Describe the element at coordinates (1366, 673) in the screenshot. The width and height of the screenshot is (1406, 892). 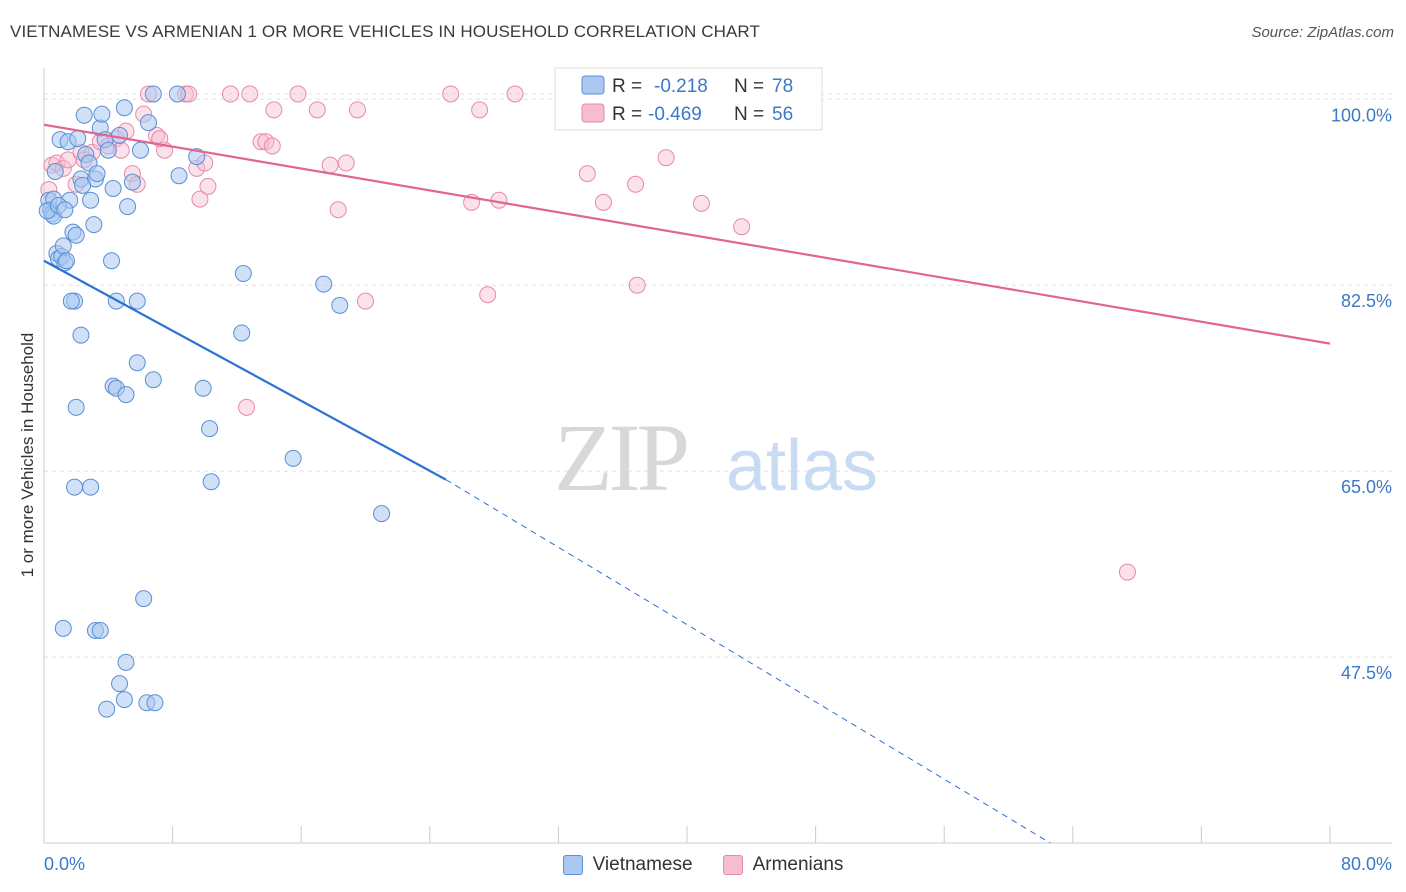
I see `y-tick-label: 47.5%` at that location.